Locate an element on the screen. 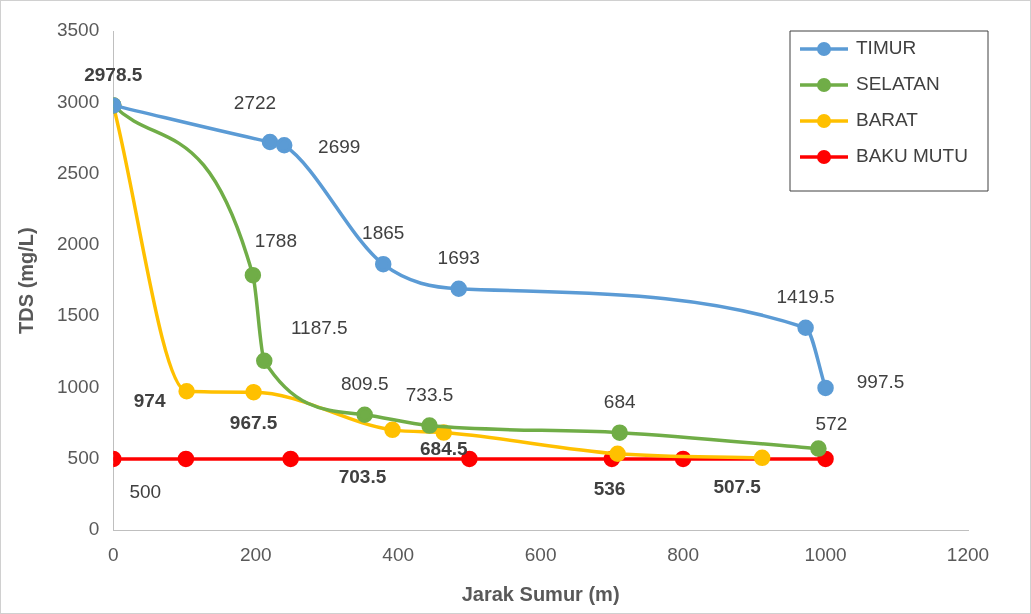 Image resolution: width=1031 pixels, height=614 pixels. data-label: 1419.5 is located at coordinates (805, 296).